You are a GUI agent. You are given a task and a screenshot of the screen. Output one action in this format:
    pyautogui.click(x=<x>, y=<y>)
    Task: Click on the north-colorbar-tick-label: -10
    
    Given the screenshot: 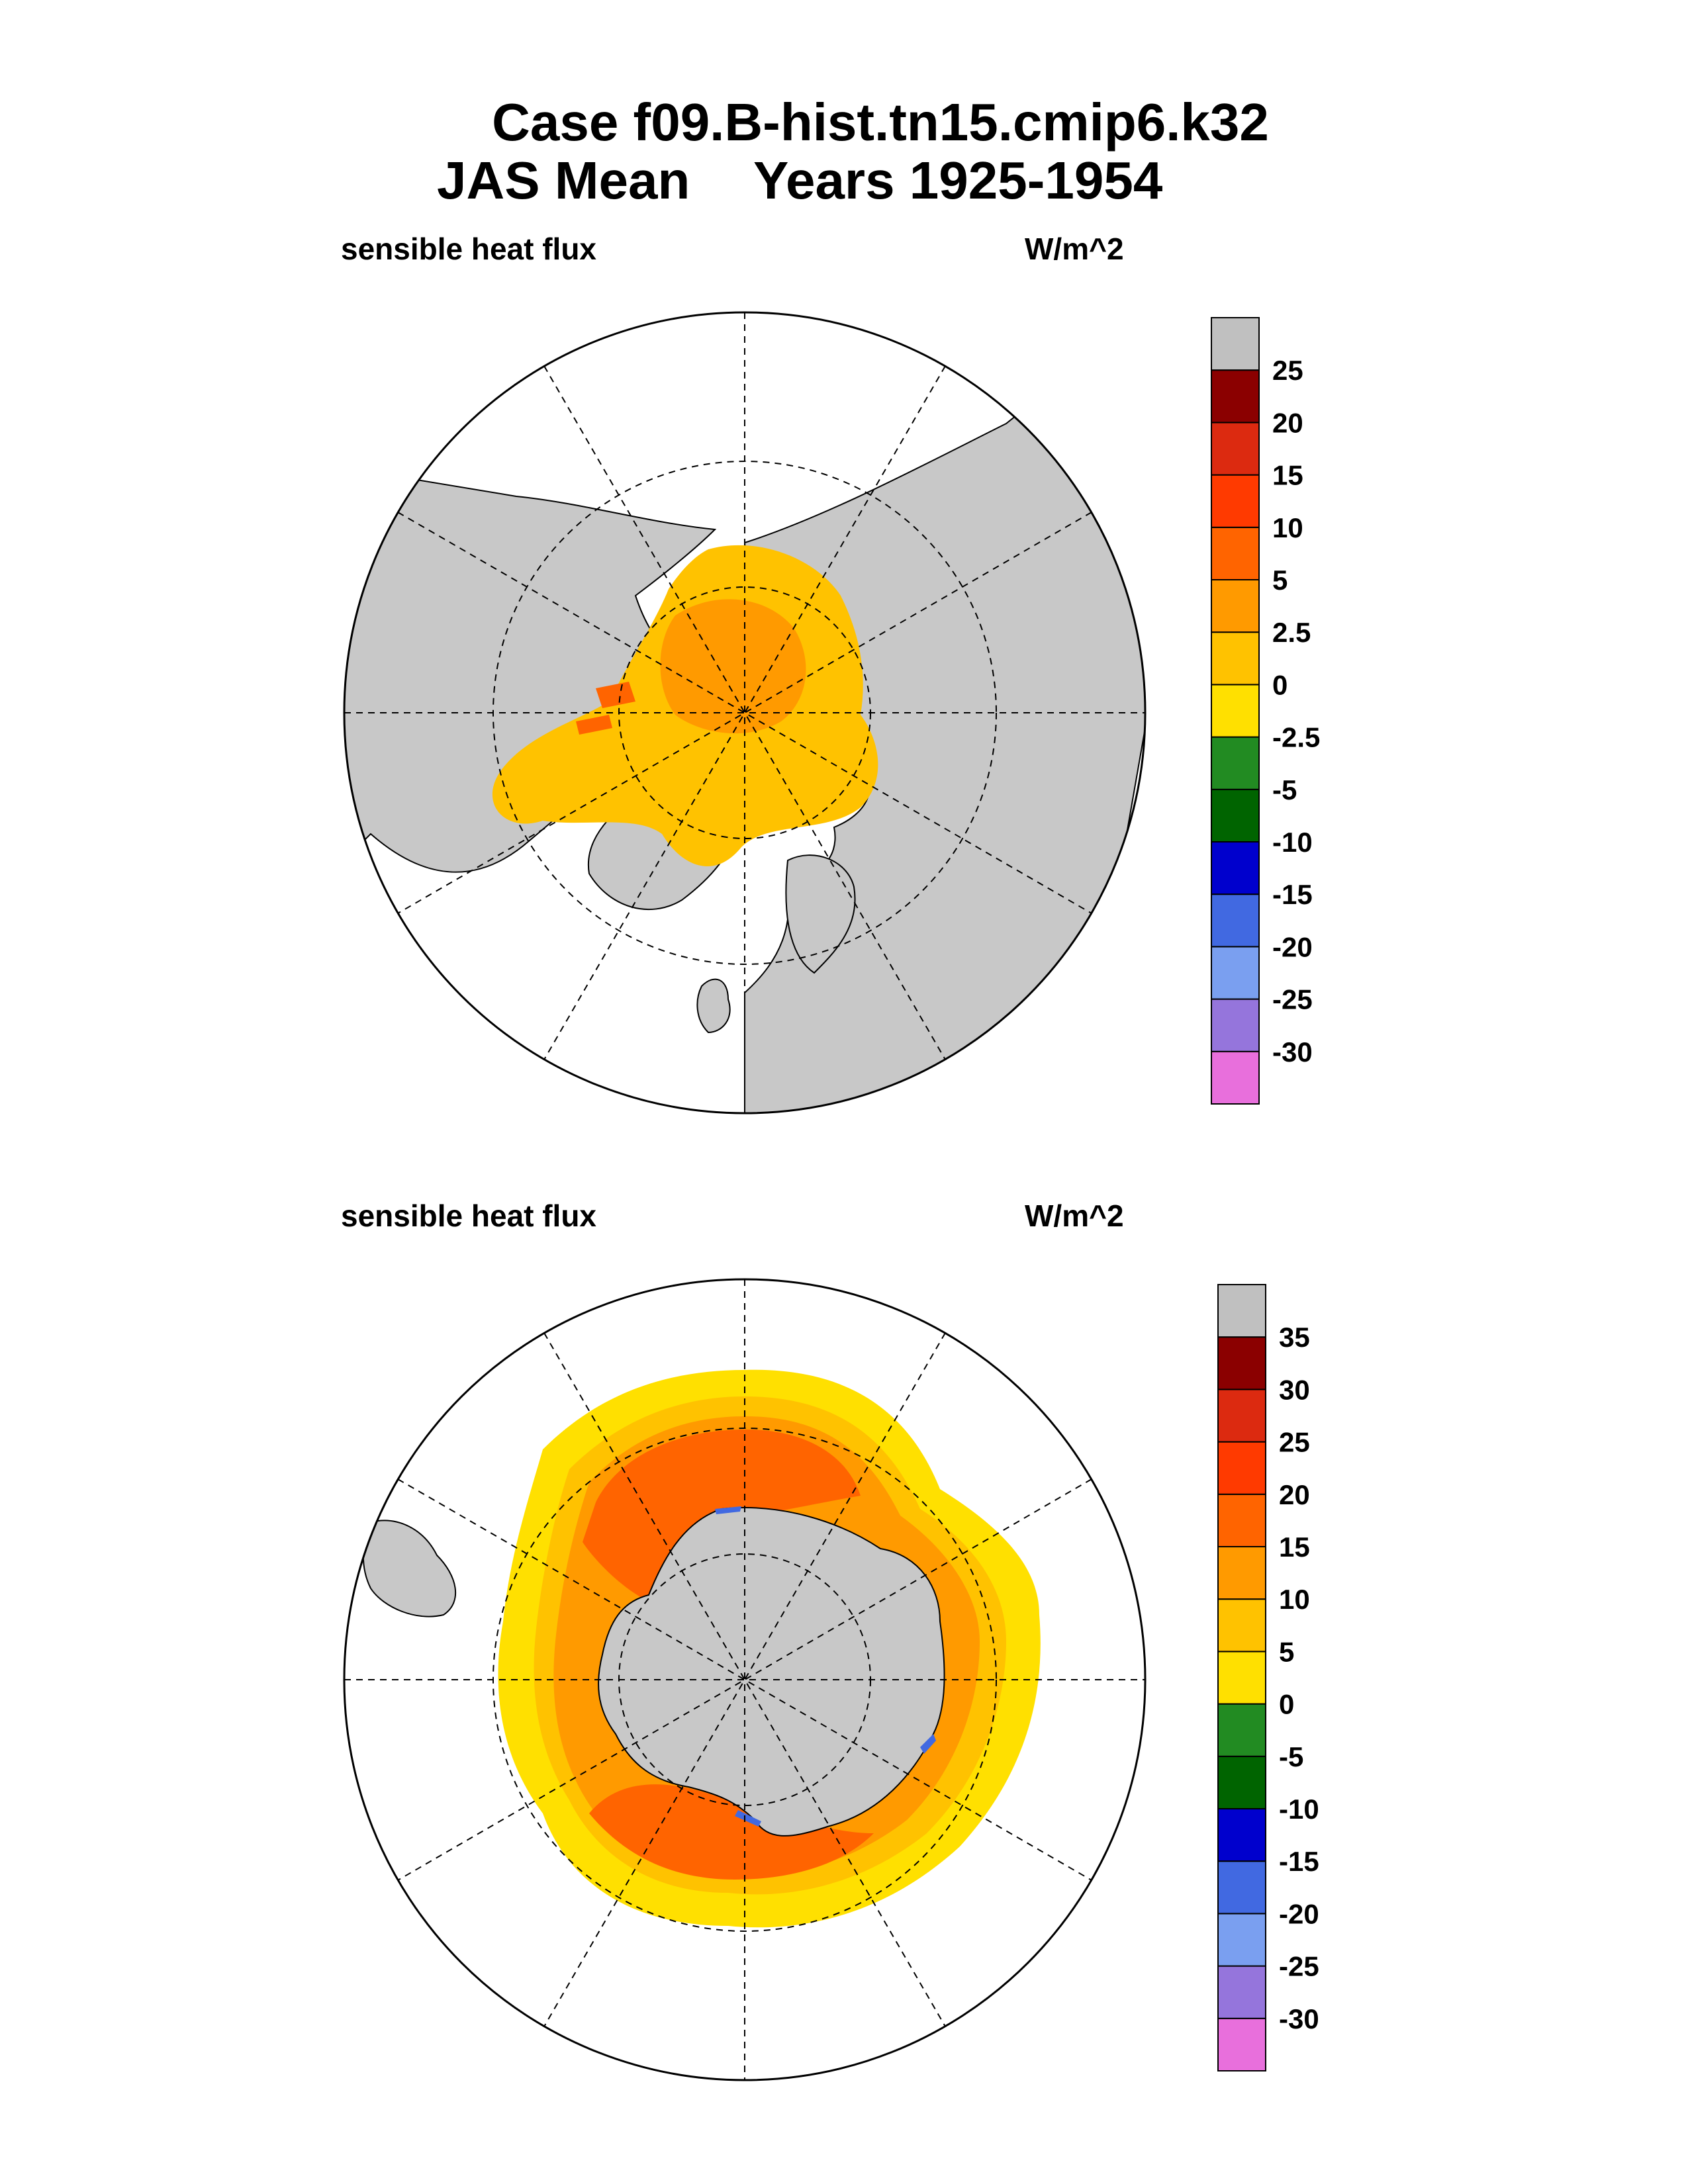 What is the action you would take?
    pyautogui.click(x=1292, y=842)
    